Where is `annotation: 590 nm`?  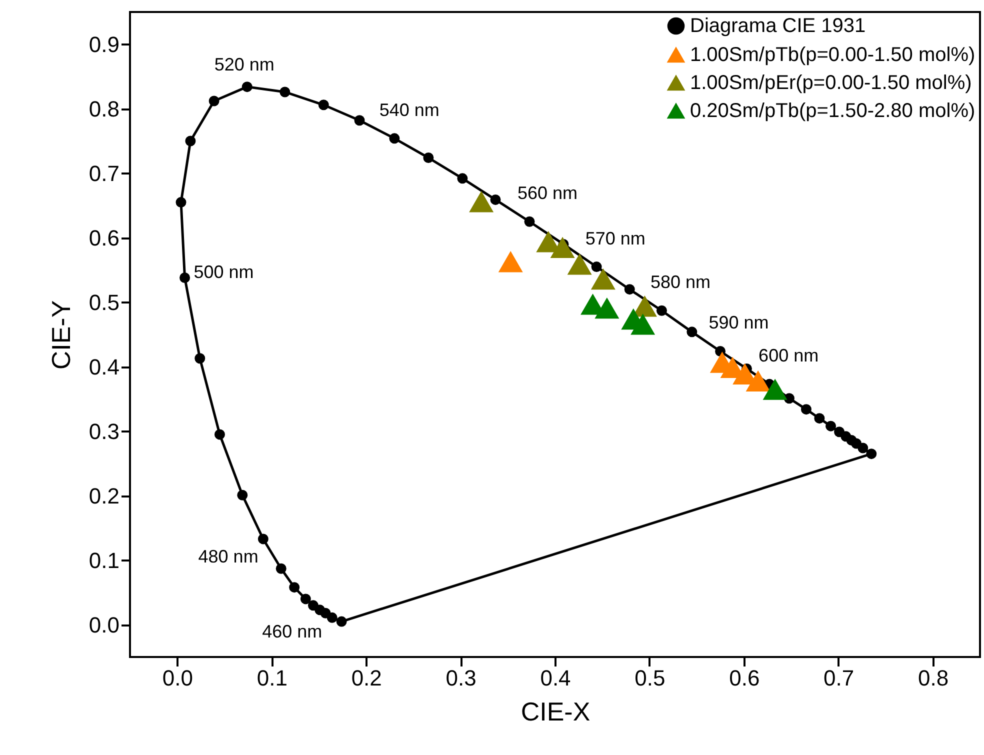 annotation: 590 nm is located at coordinates (738, 322).